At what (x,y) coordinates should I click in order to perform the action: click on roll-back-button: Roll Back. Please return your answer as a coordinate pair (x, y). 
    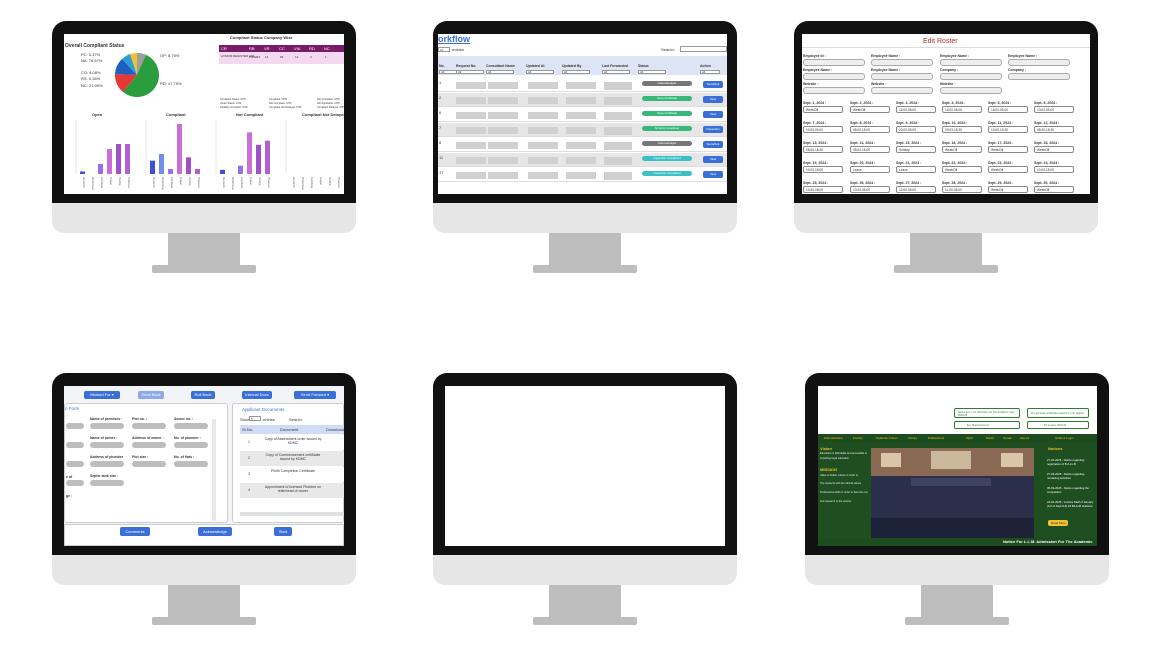
    Looking at the image, I should click on (203, 395).